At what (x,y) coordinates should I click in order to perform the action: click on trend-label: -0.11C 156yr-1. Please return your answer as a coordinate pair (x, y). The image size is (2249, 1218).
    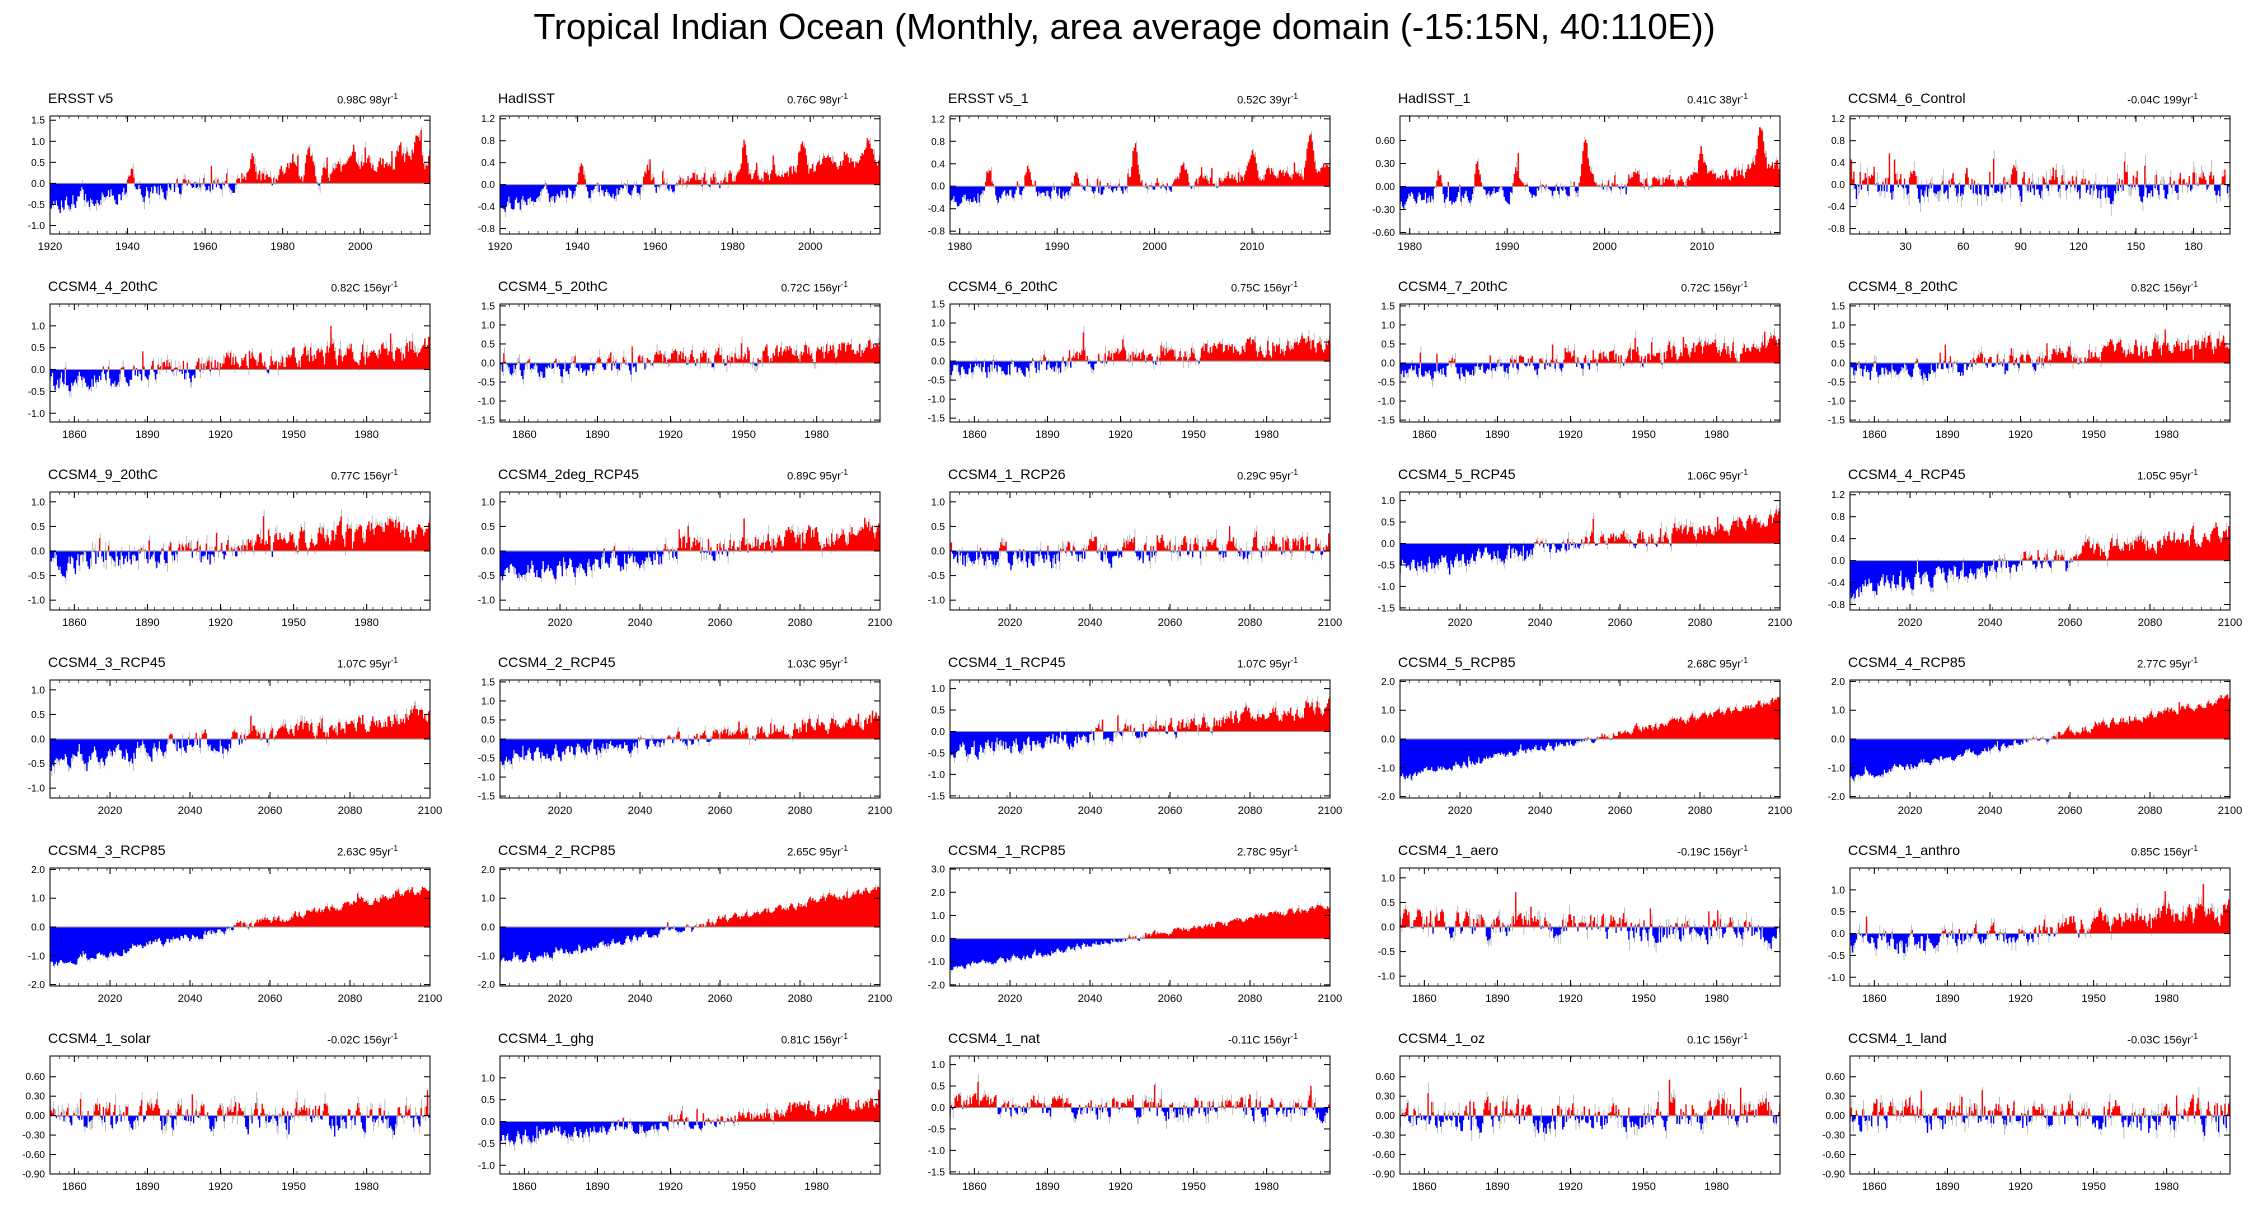
    Looking at the image, I should click on (1263, 1039).